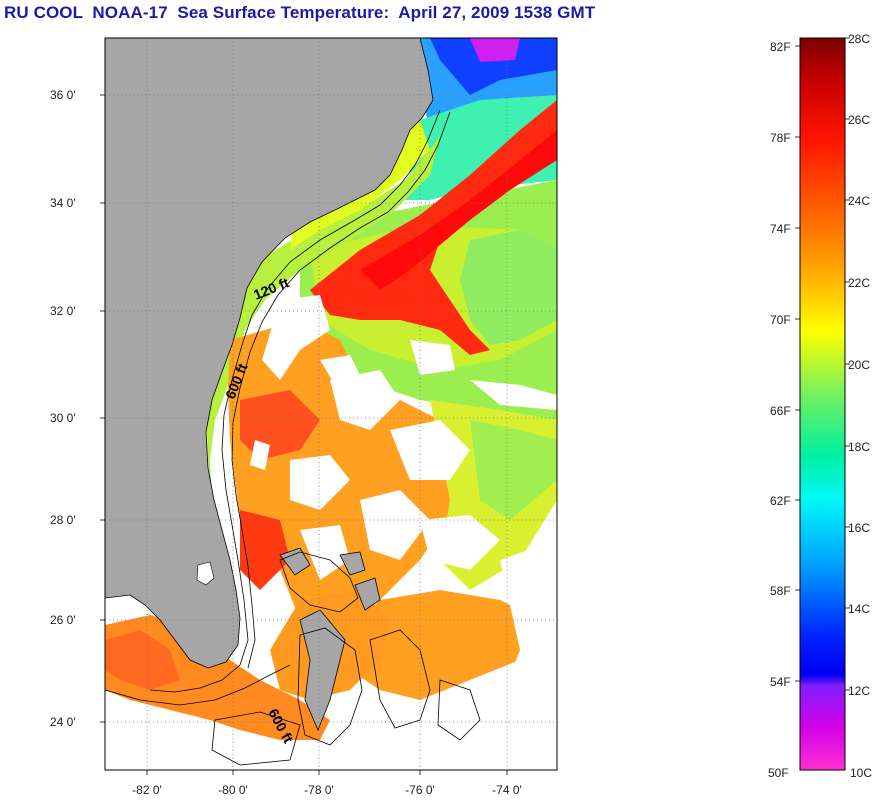  Describe the element at coordinates (63, 520) in the screenshot. I see `lat-label: 28 0'` at that location.